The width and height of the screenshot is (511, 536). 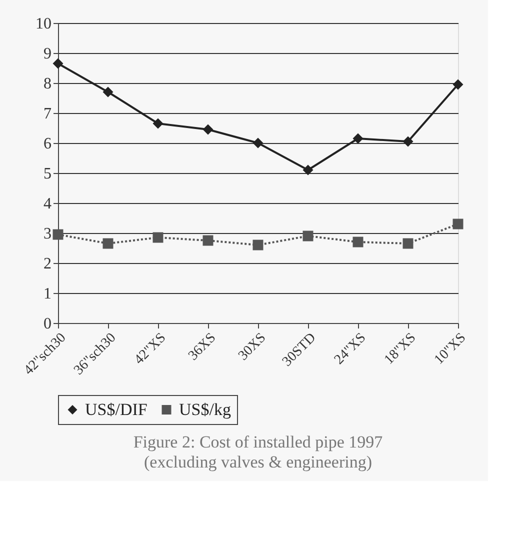 I want to click on y-tick-label: 5, so click(x=48, y=174).